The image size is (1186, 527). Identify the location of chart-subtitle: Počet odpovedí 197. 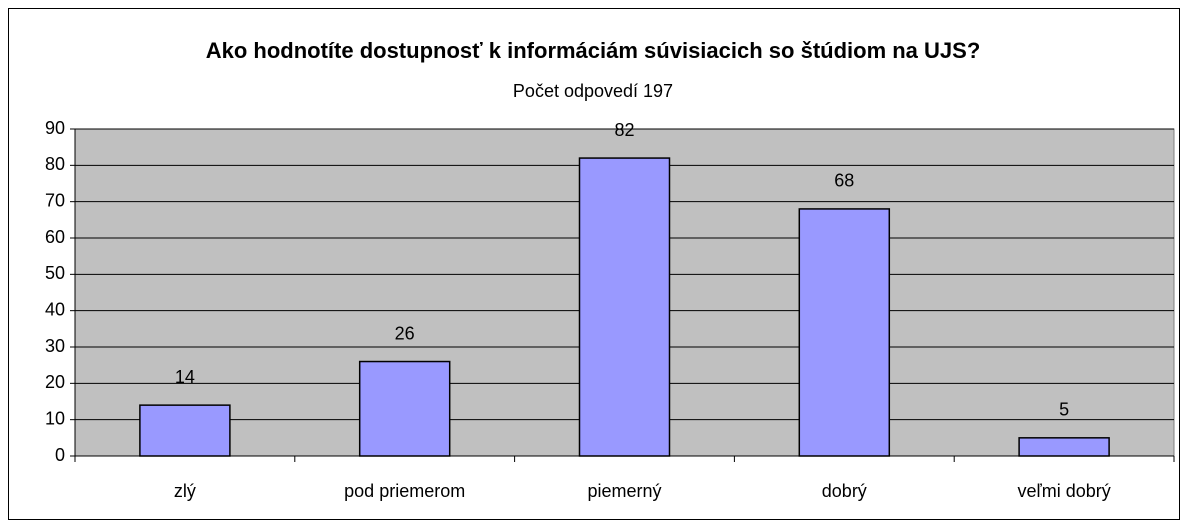
(593, 91).